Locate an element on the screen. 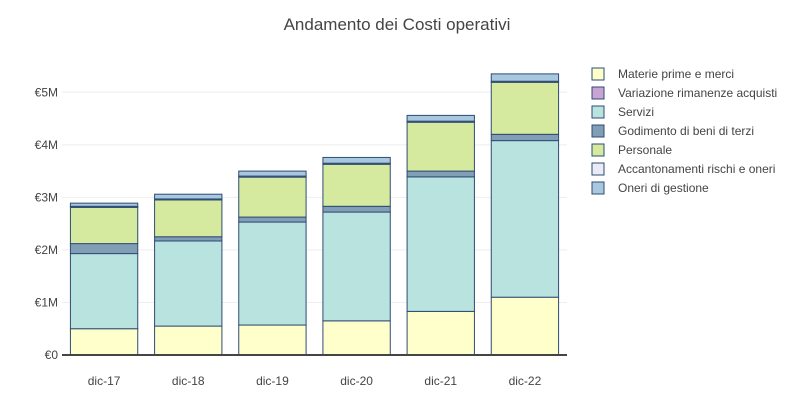  y-tick-labels: €0 €1M €2M €3M €4M €5M is located at coordinates (47, 223).